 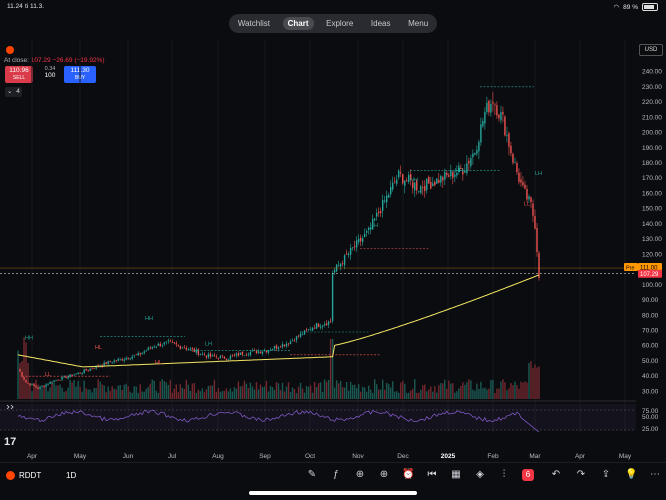 What do you see at coordinates (71, 475) in the screenshot?
I see `interval-button: 1D` at bounding box center [71, 475].